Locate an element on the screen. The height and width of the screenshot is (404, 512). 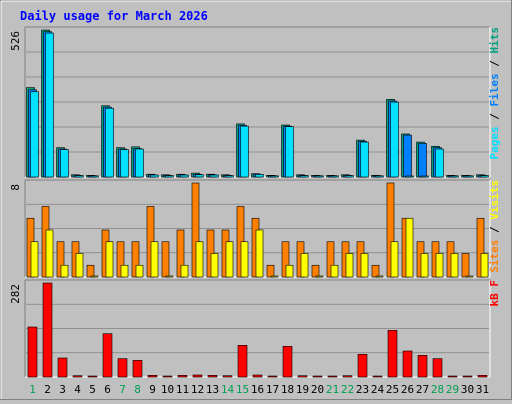
x-tick-label: 26 is located at coordinates (407, 389).